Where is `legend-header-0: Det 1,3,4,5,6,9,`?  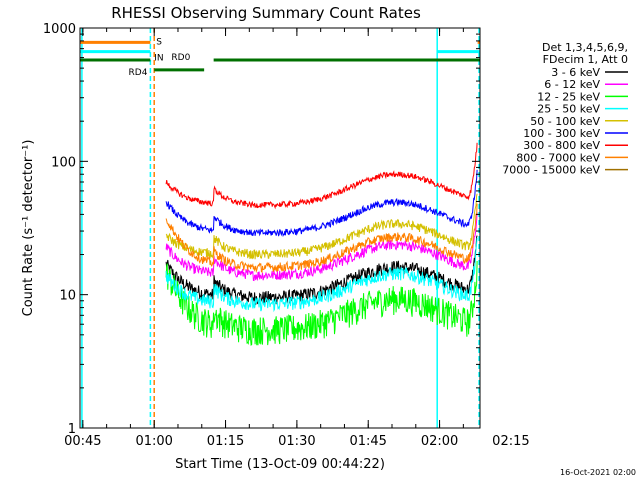 legend-header-0: Det 1,3,4,5,6,9, is located at coordinates (585, 47).